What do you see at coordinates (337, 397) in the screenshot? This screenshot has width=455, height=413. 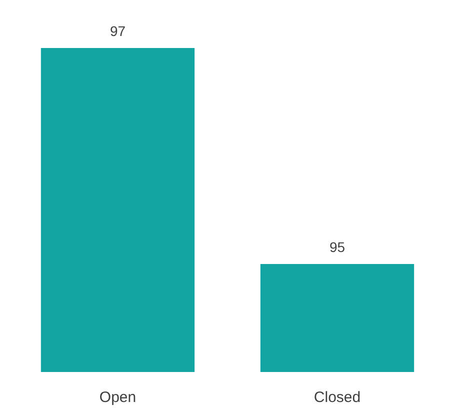 I see `x-tick-label: Closed` at bounding box center [337, 397].